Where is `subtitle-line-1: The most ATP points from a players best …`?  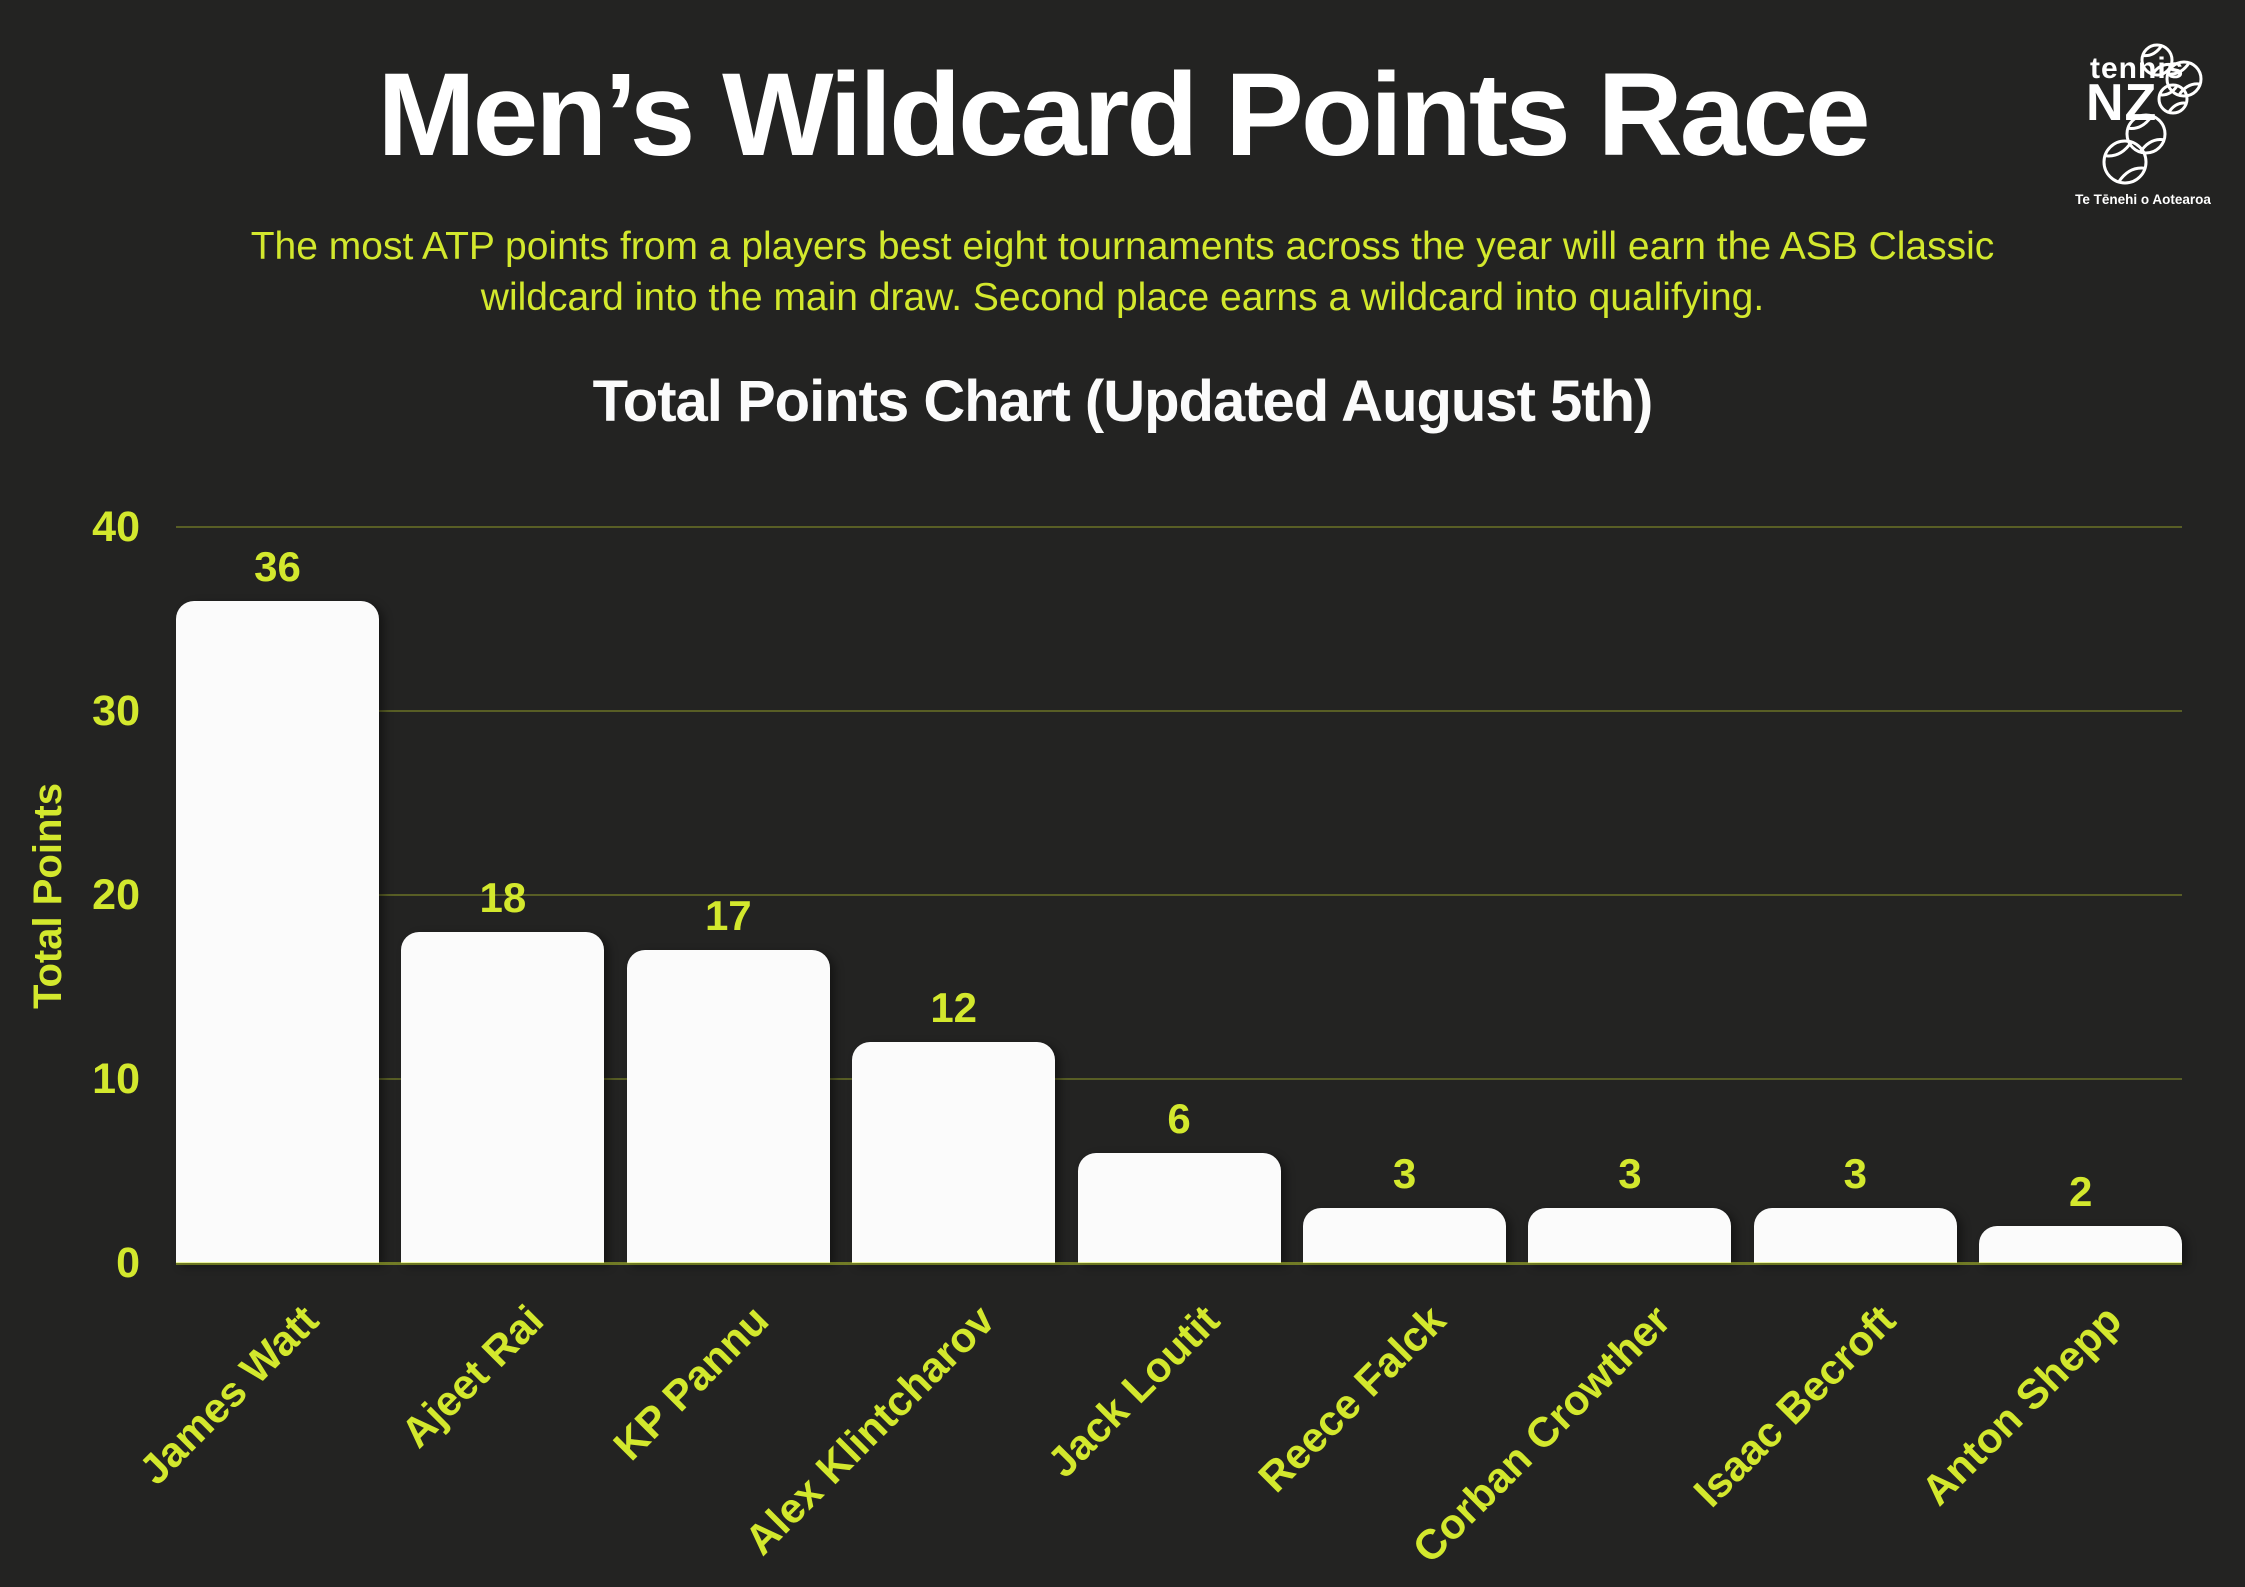 subtitle-line-1: The most ATP points from a players best … is located at coordinates (1122, 246).